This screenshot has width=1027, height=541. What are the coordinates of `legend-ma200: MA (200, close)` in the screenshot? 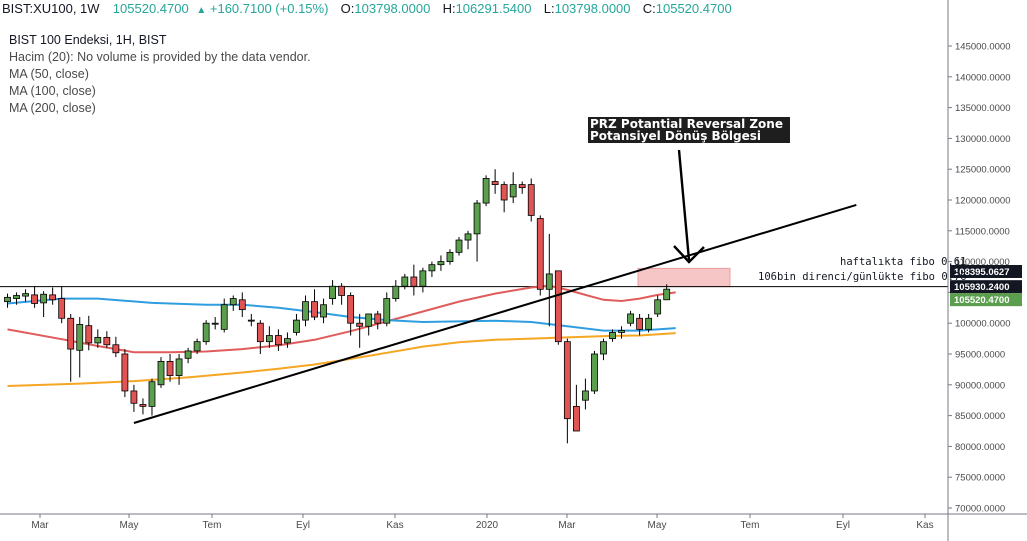 It's located at (52, 108).